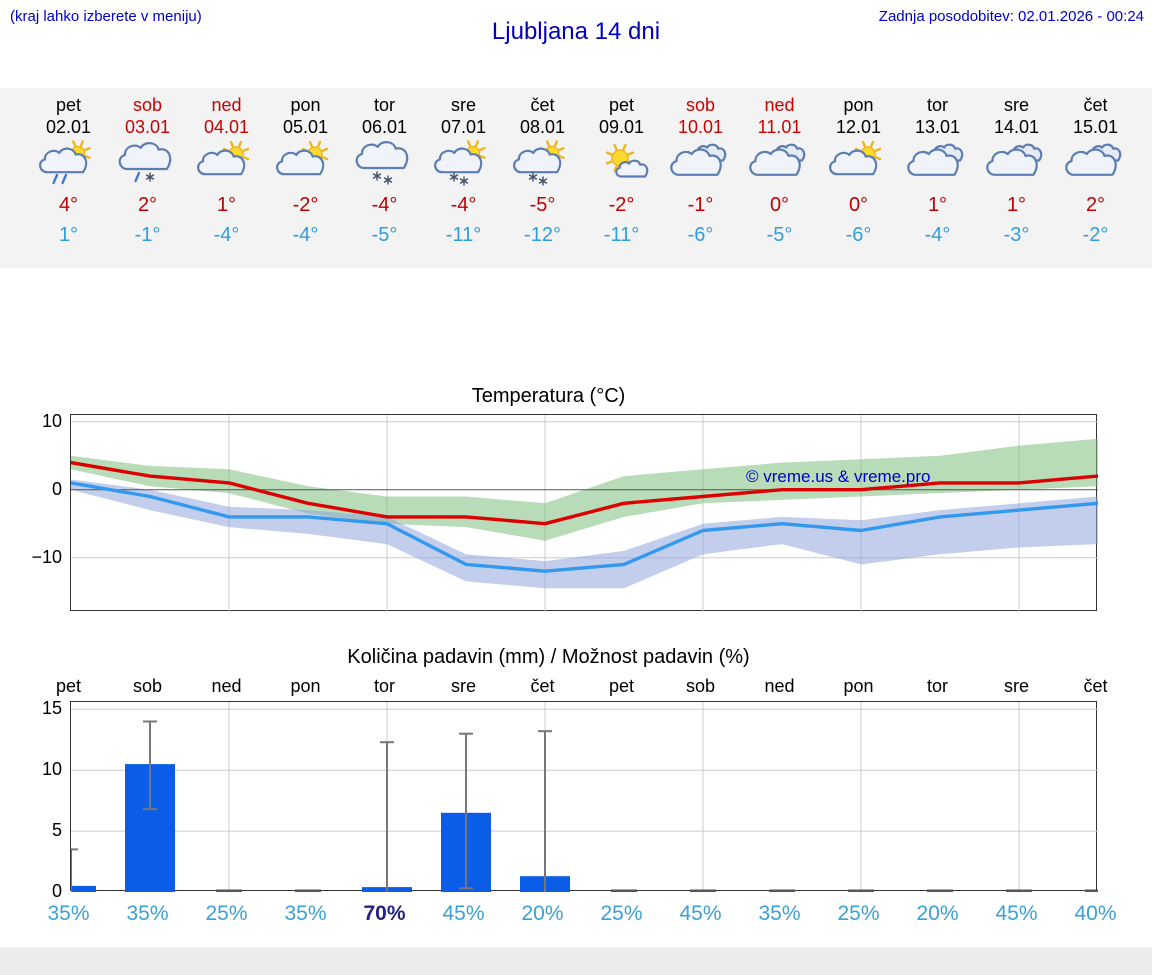 The height and width of the screenshot is (975, 1152). I want to click on high-temp: -1°, so click(700, 205).